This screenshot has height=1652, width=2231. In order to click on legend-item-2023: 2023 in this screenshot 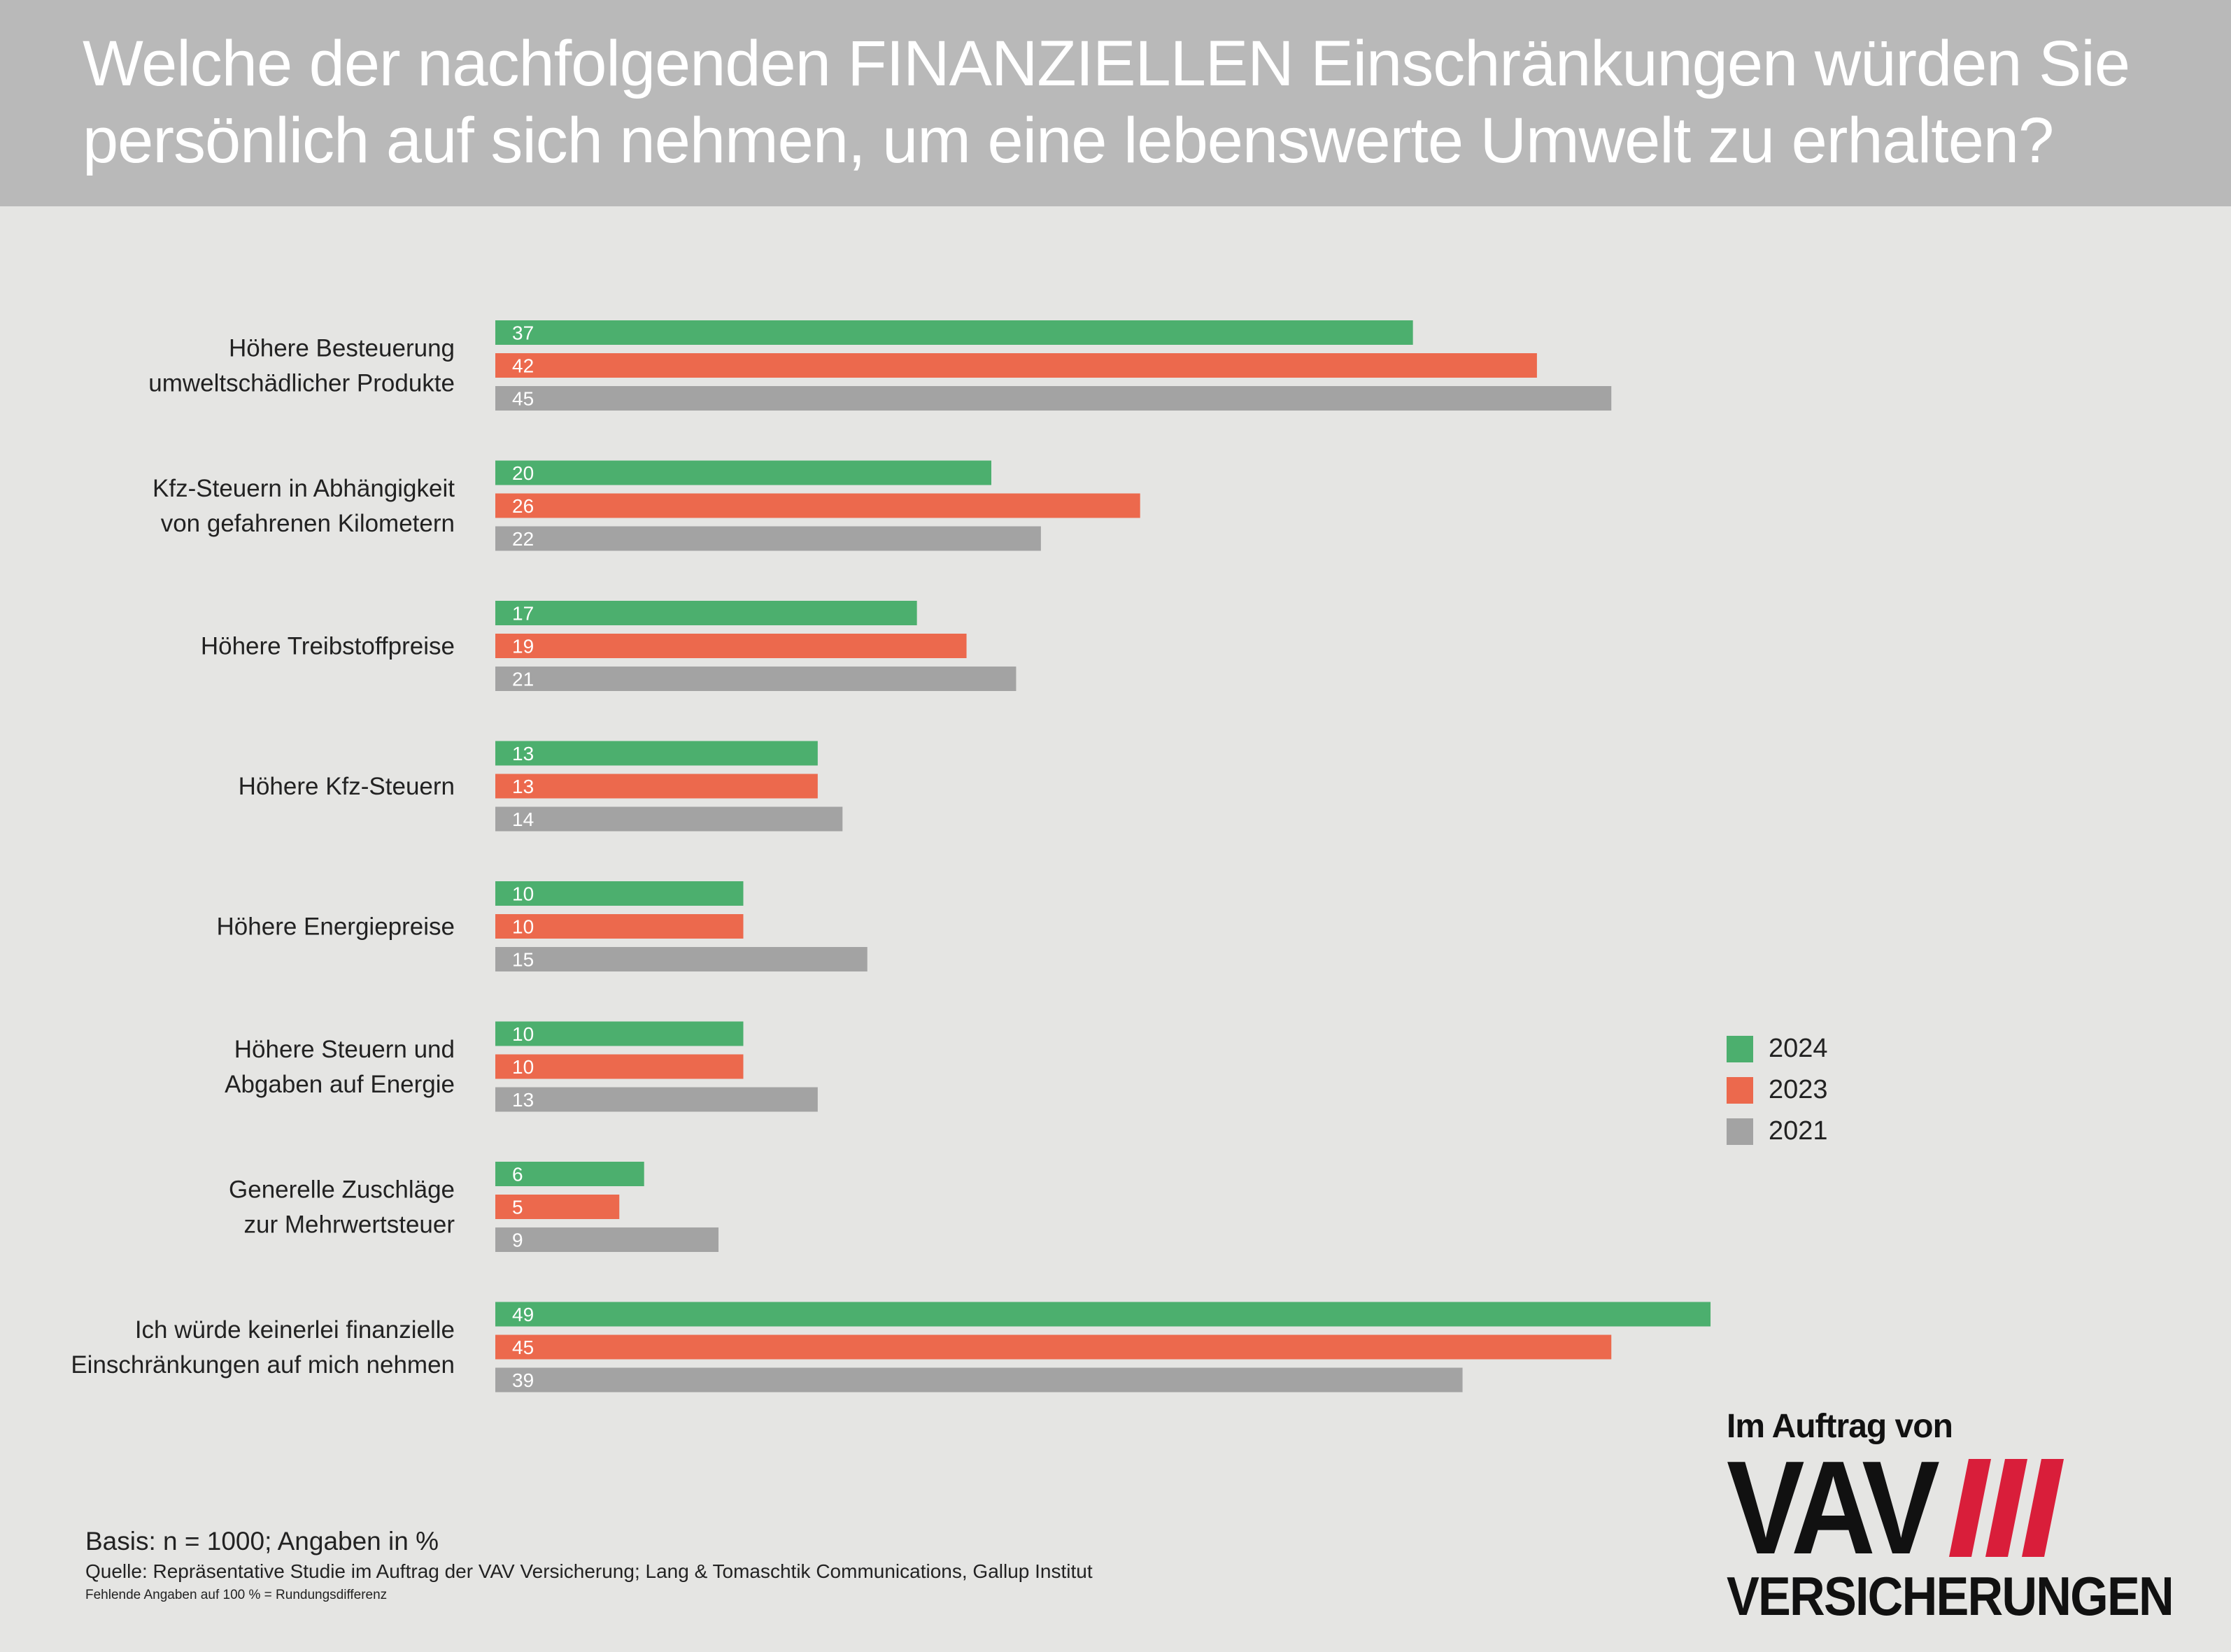, I will do `click(1777, 1090)`.